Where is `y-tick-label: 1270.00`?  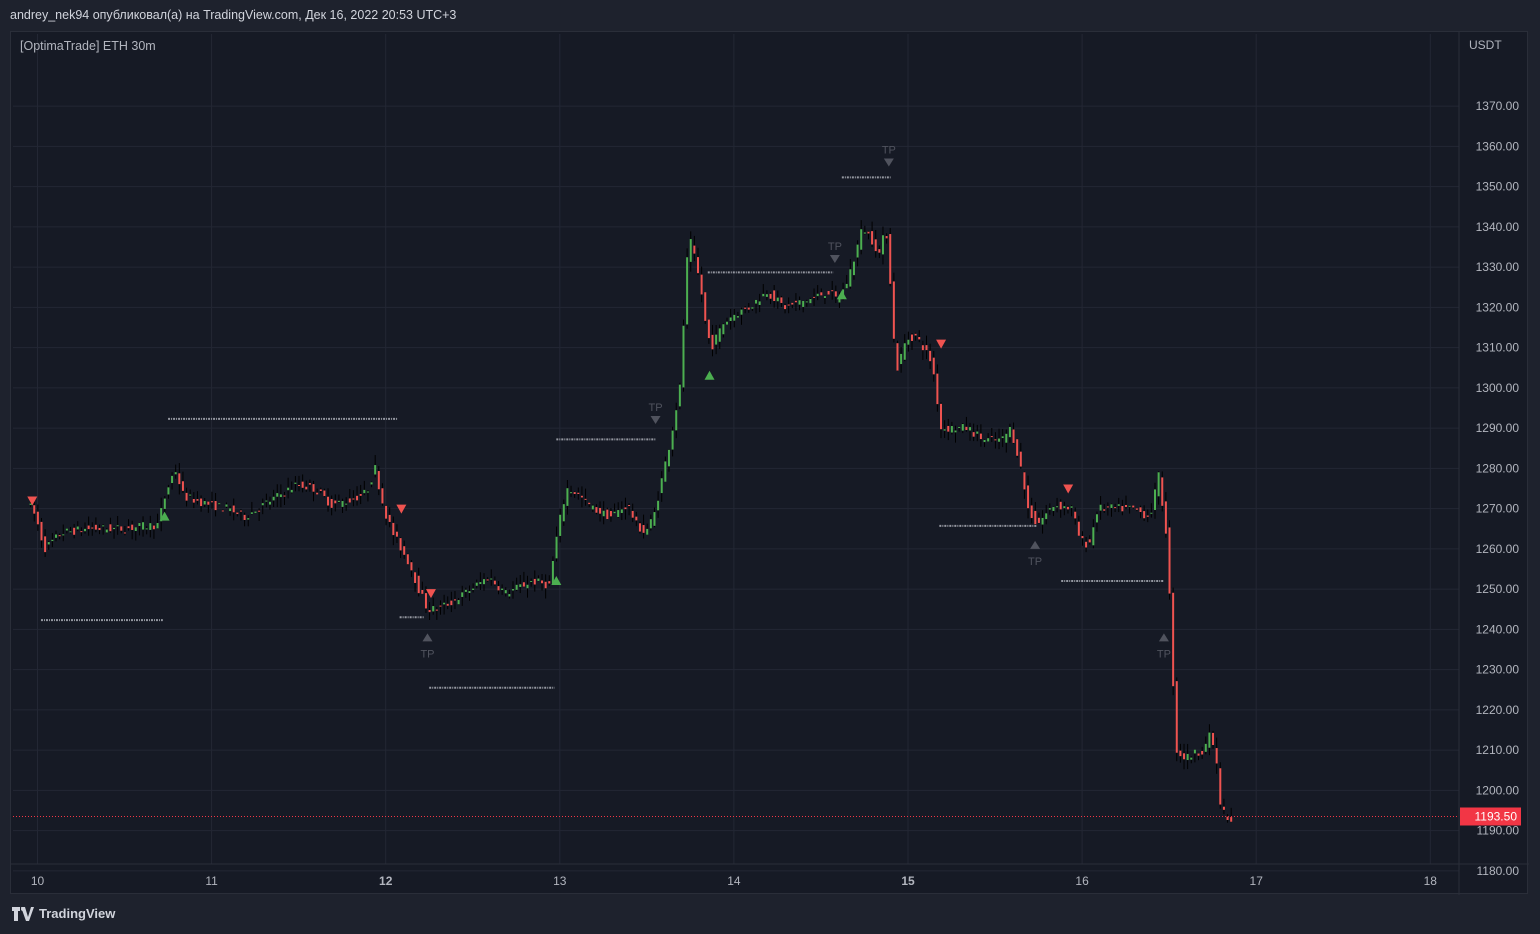
y-tick-label: 1270.00 is located at coordinates (1498, 509).